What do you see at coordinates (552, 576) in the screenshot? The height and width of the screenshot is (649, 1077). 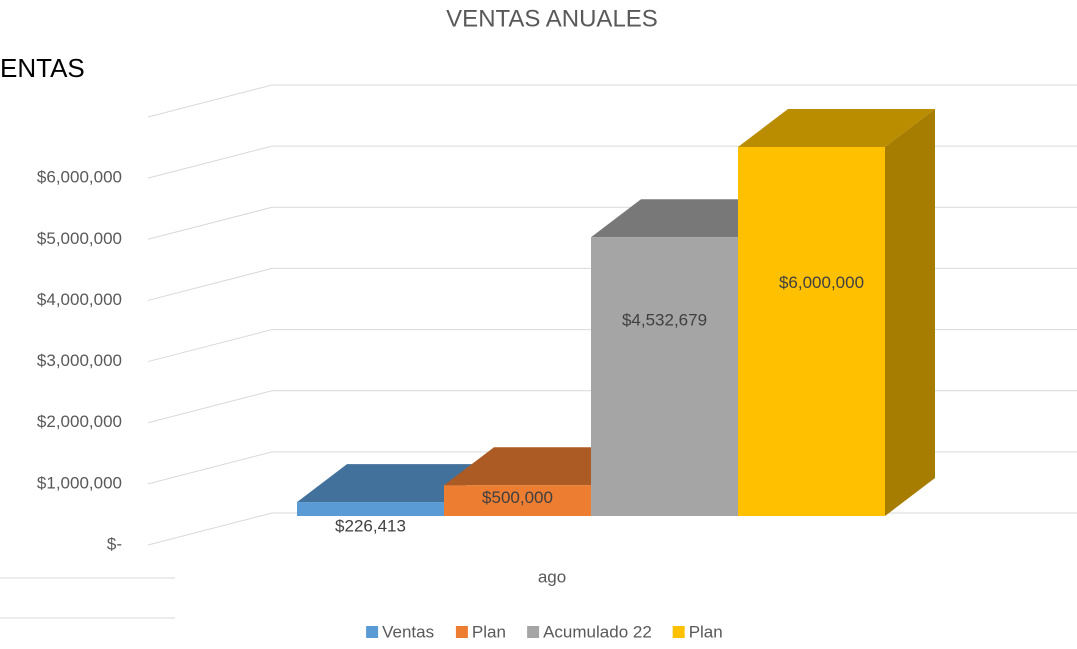 I see `x-tick-label: ago` at bounding box center [552, 576].